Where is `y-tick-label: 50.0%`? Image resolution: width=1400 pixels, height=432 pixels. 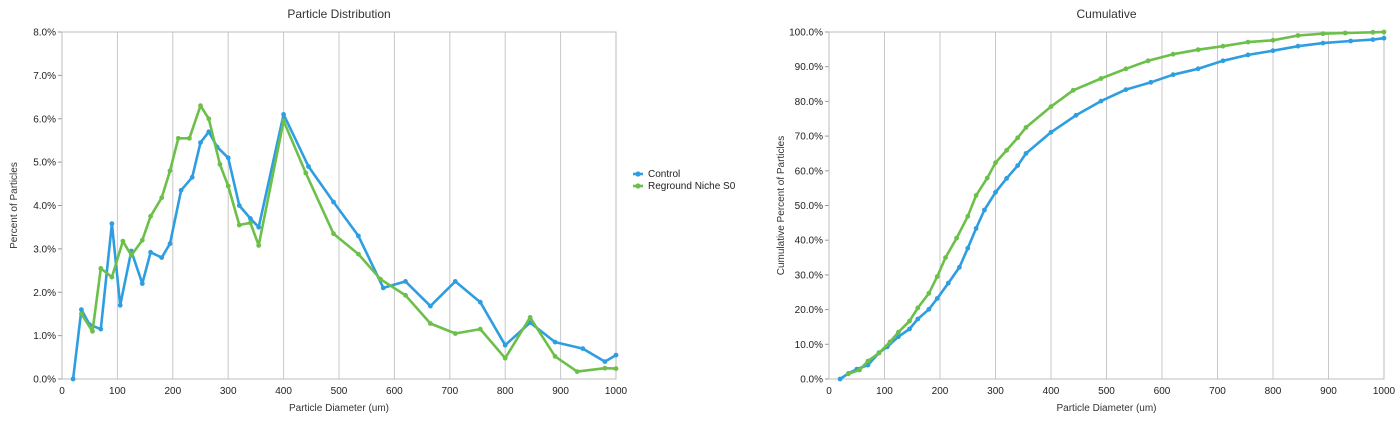 y-tick-label: 50.0% is located at coordinates (809, 206).